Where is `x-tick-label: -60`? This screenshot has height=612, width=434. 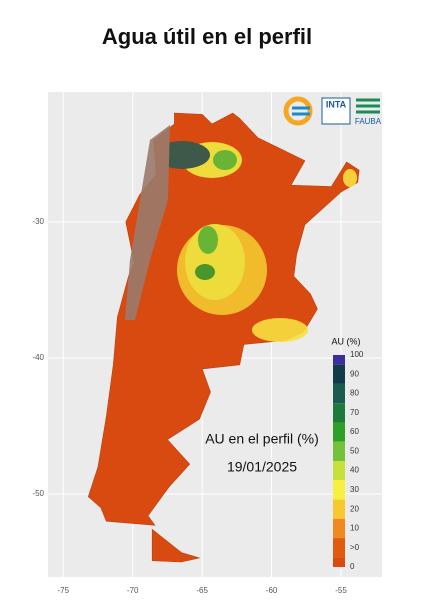 x-tick-label: -60 is located at coordinates (272, 590).